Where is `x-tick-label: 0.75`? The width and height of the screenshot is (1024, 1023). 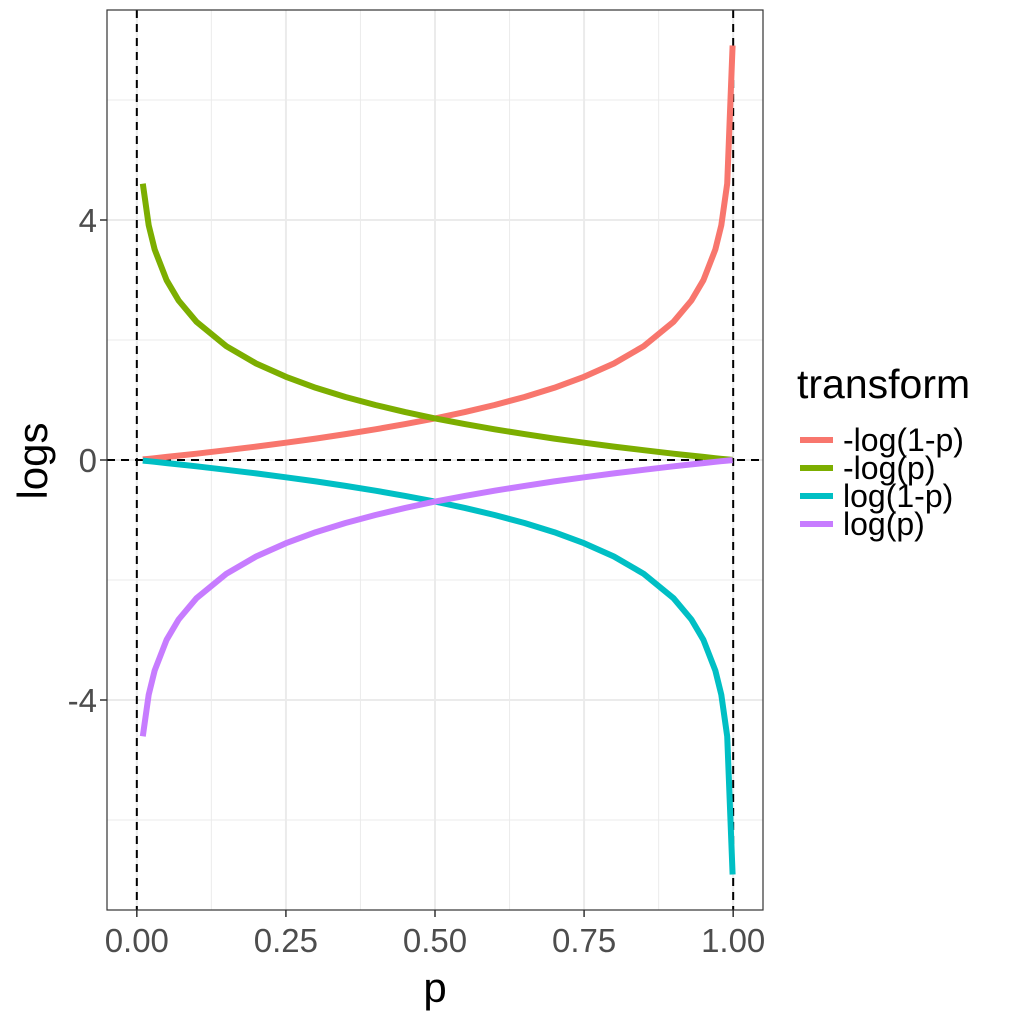 x-tick-label: 0.75 is located at coordinates (584, 940).